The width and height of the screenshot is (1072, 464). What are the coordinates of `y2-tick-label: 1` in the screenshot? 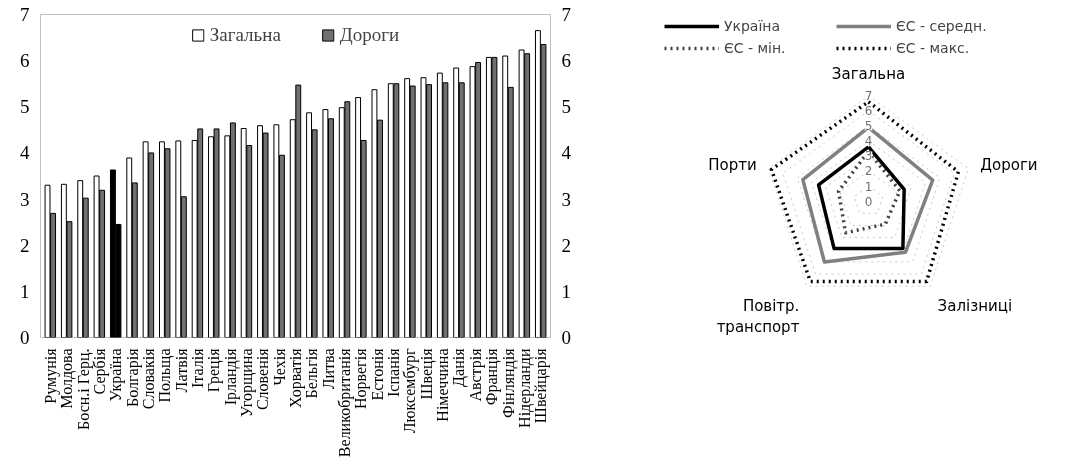 It's located at (566, 291).